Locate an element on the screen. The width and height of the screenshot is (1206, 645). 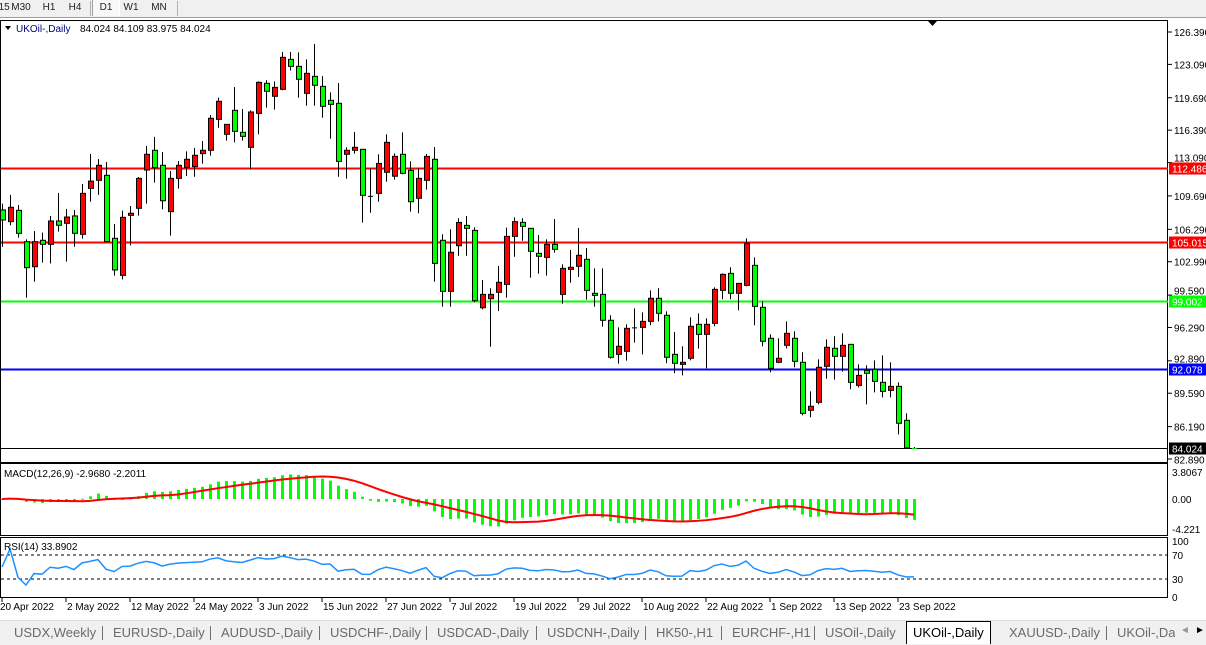
chart-tab: EURCHF-,H1 is located at coordinates (771, 632).